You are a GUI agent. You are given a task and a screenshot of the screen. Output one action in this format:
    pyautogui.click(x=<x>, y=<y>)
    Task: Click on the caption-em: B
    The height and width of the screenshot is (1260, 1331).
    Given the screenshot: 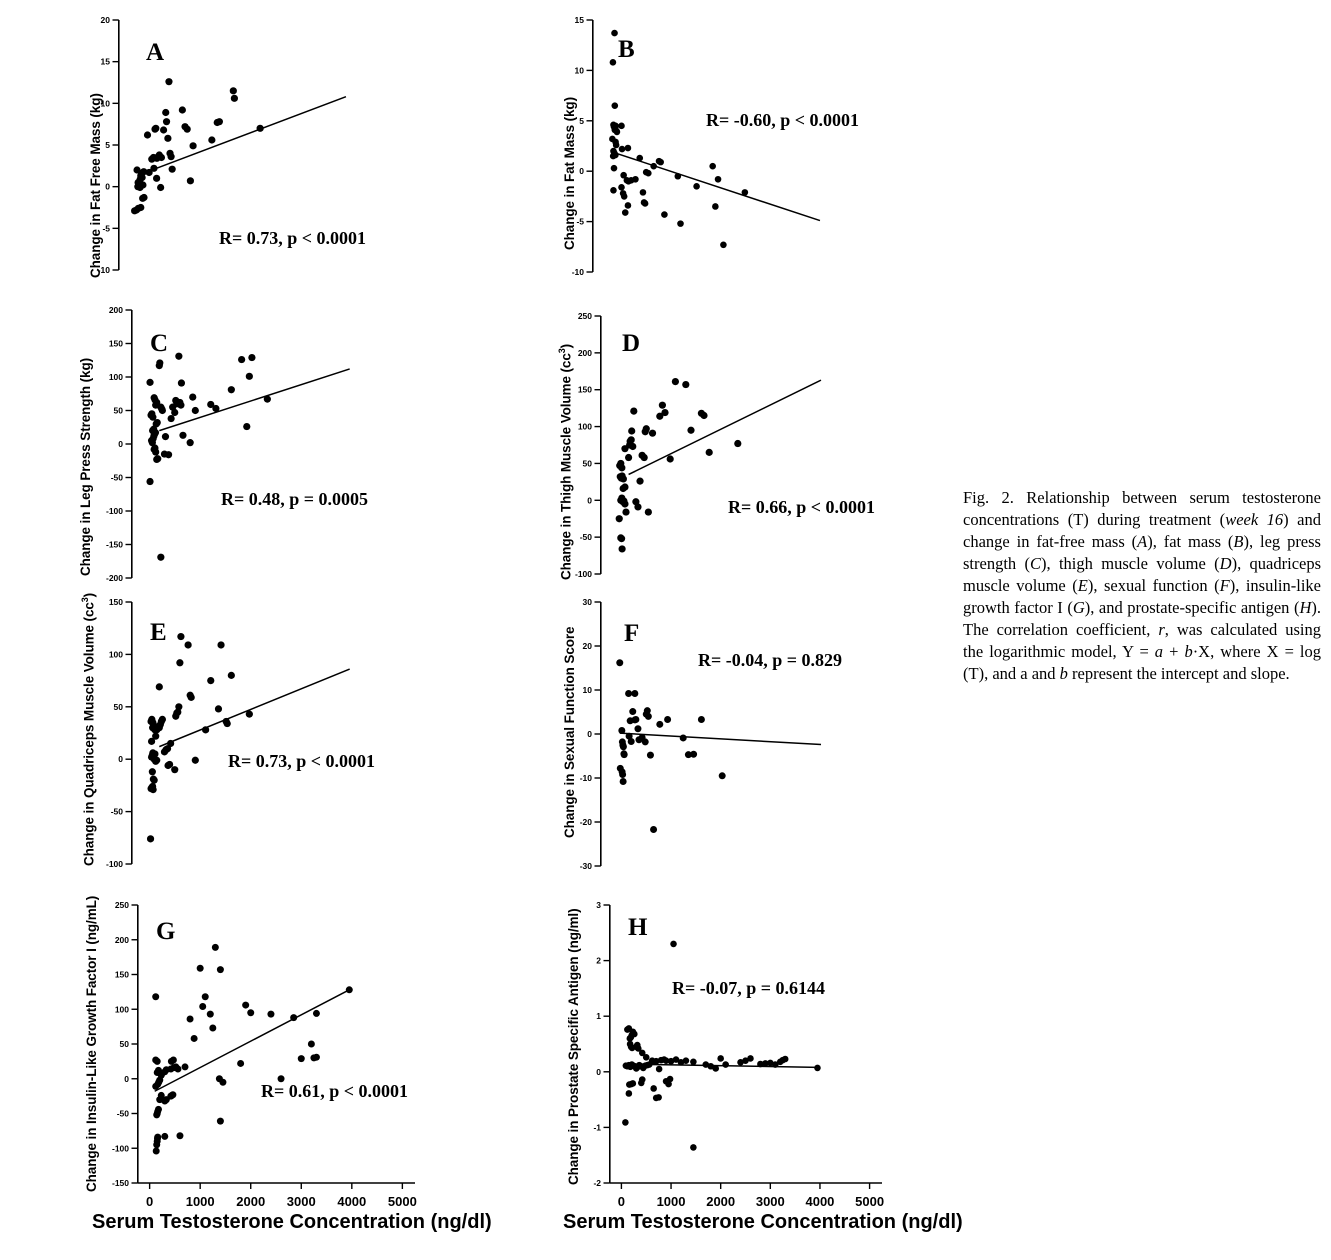 What is the action you would take?
    pyautogui.click(x=1238, y=541)
    